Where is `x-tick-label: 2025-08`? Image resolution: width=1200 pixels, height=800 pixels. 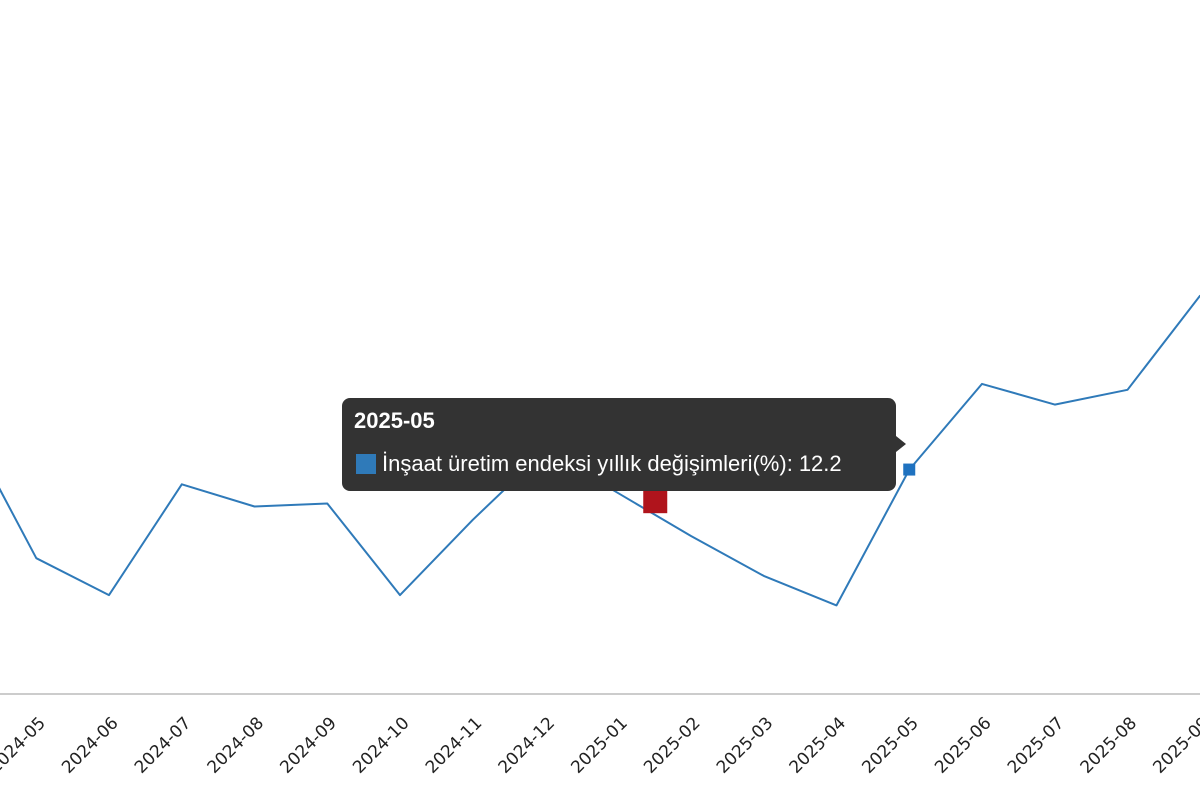 x-tick-label: 2025-08 is located at coordinates (1109, 745).